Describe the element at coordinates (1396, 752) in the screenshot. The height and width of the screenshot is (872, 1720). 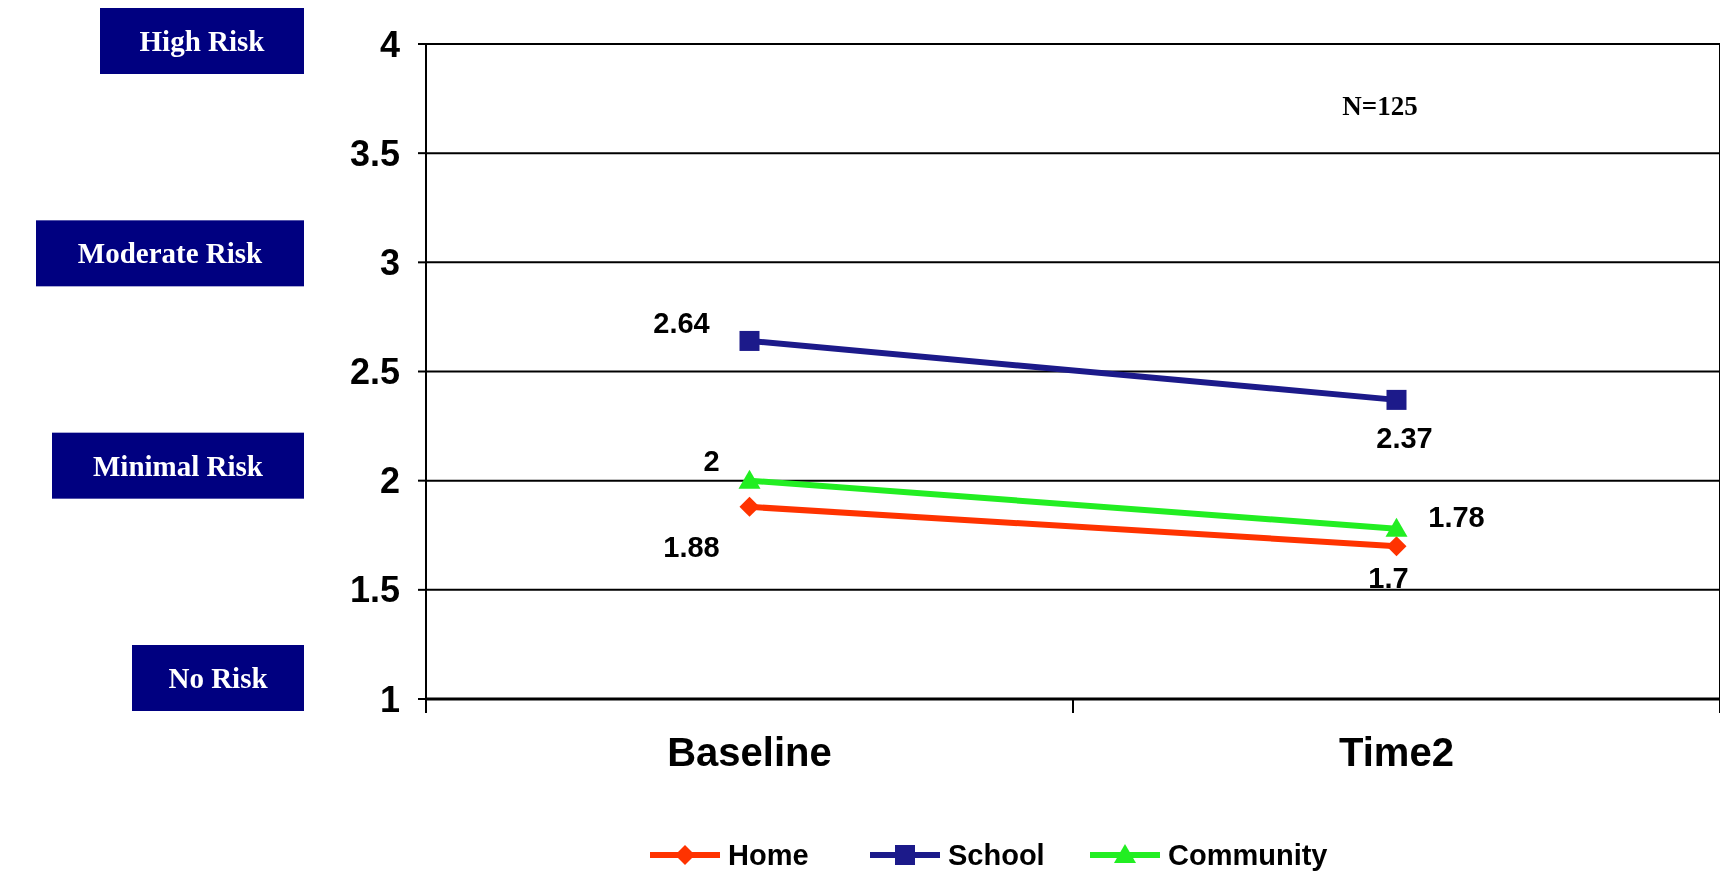
I see `x-tick-label: Time2` at that location.